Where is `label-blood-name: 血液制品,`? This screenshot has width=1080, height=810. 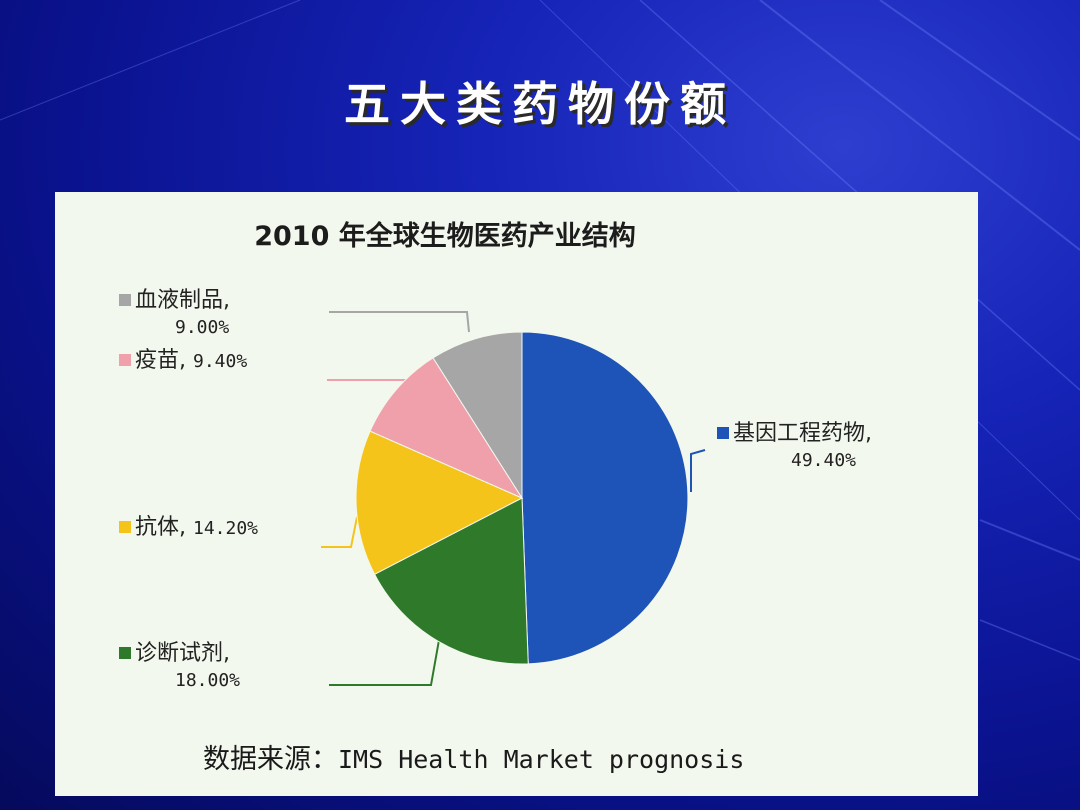
label-blood-name: 血液制品, is located at coordinates (182, 300).